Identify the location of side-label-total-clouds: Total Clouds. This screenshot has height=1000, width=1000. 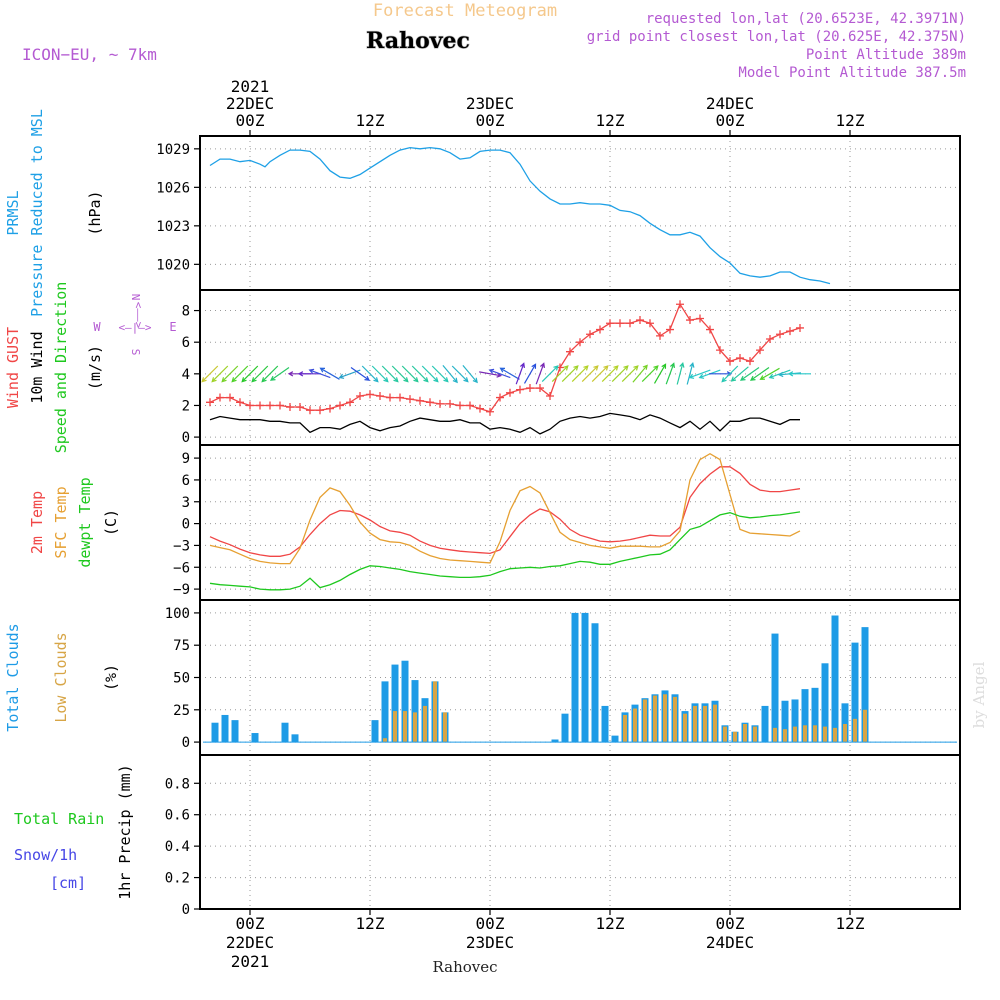
(13, 677).